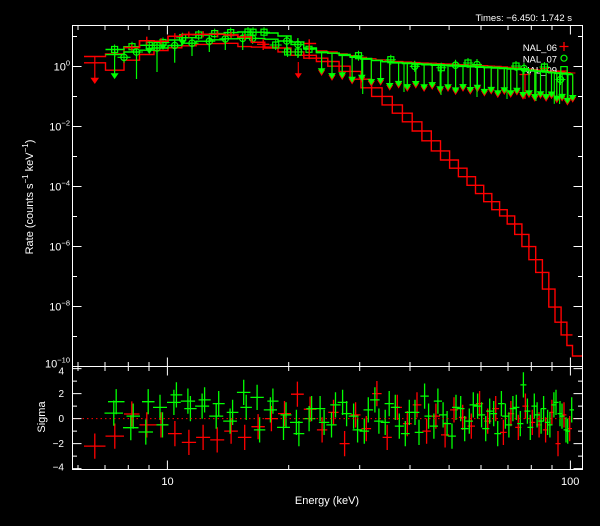 Image resolution: width=600 pixels, height=526 pixels. I want to click on svg-text: 0, so click(61, 419).